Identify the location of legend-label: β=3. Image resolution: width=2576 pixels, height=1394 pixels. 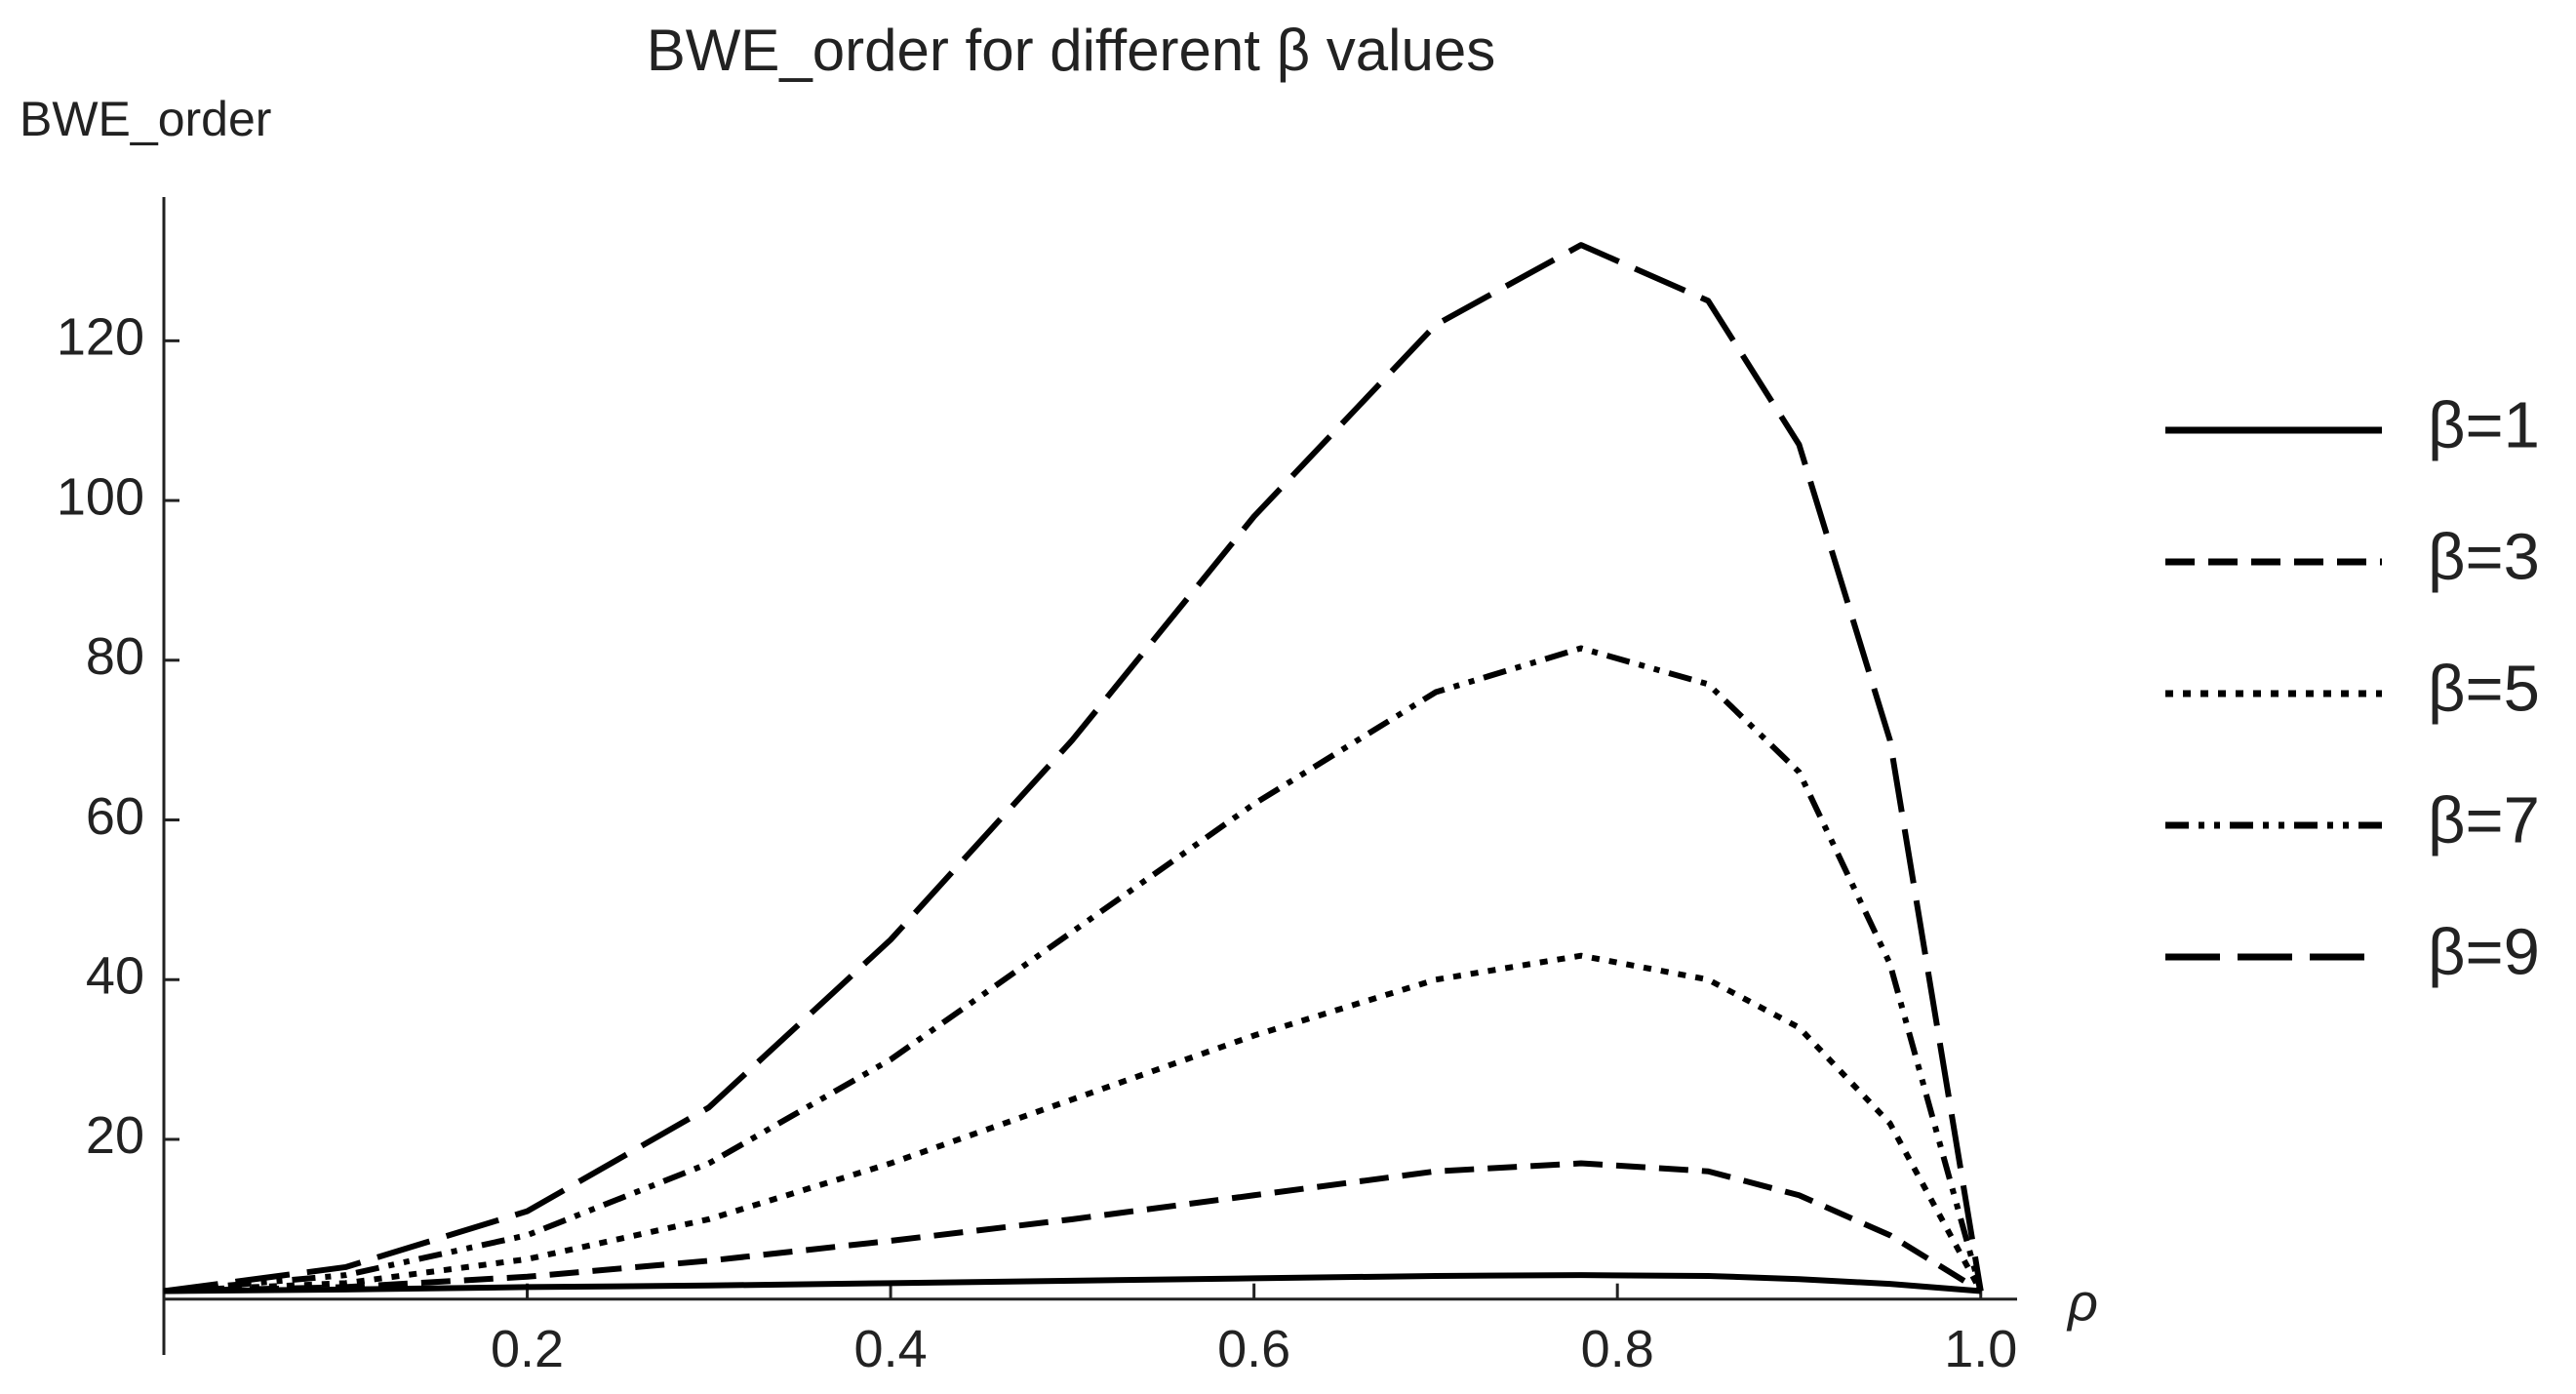
(2484, 557).